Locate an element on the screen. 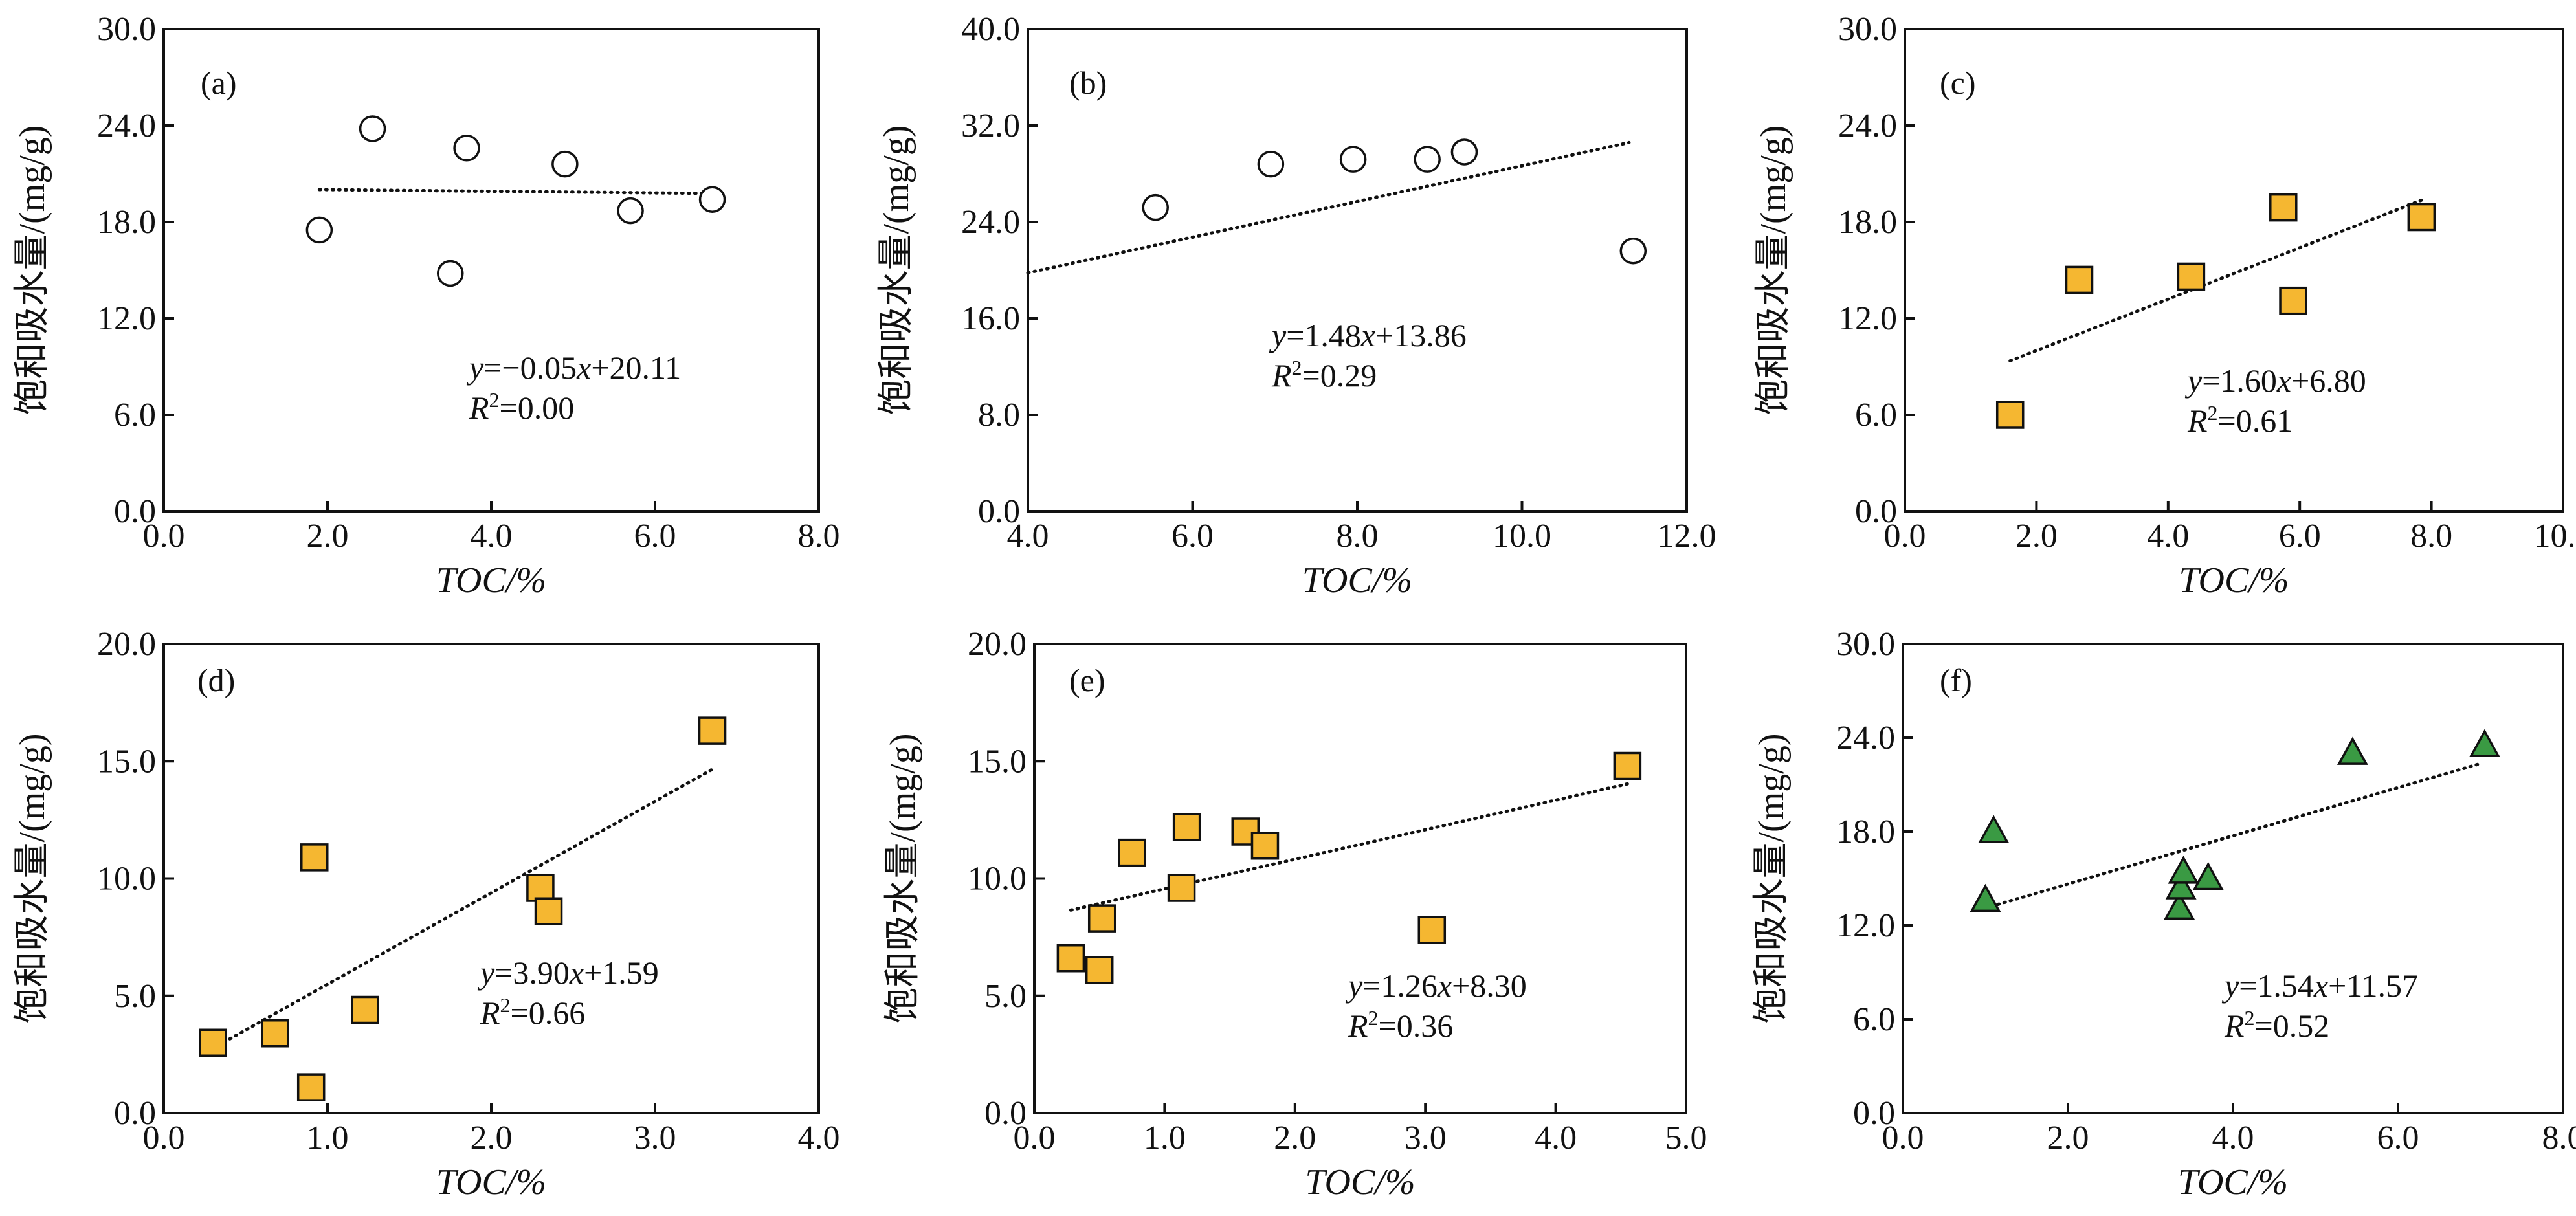  x-tick-label: 6.0 is located at coordinates (655, 536).